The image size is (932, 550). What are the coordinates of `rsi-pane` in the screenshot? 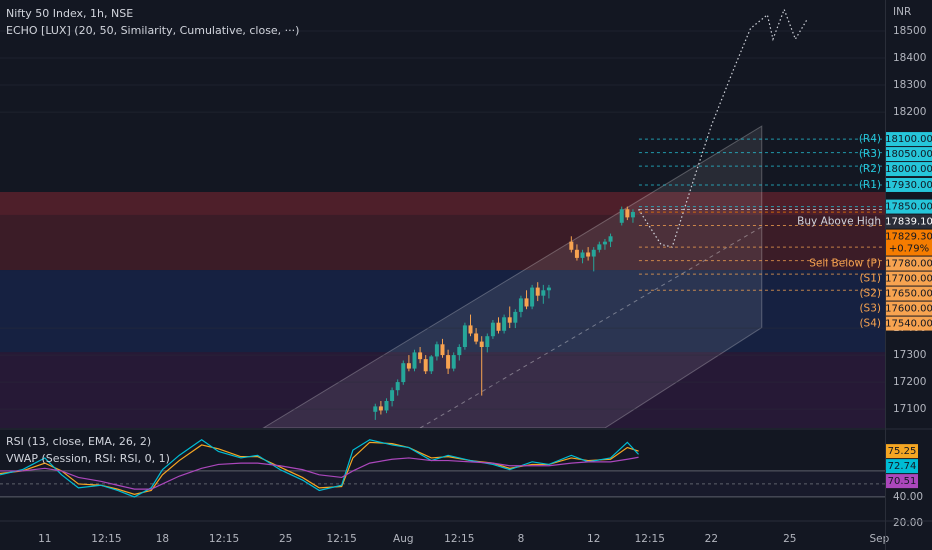 It's located at (442, 468).